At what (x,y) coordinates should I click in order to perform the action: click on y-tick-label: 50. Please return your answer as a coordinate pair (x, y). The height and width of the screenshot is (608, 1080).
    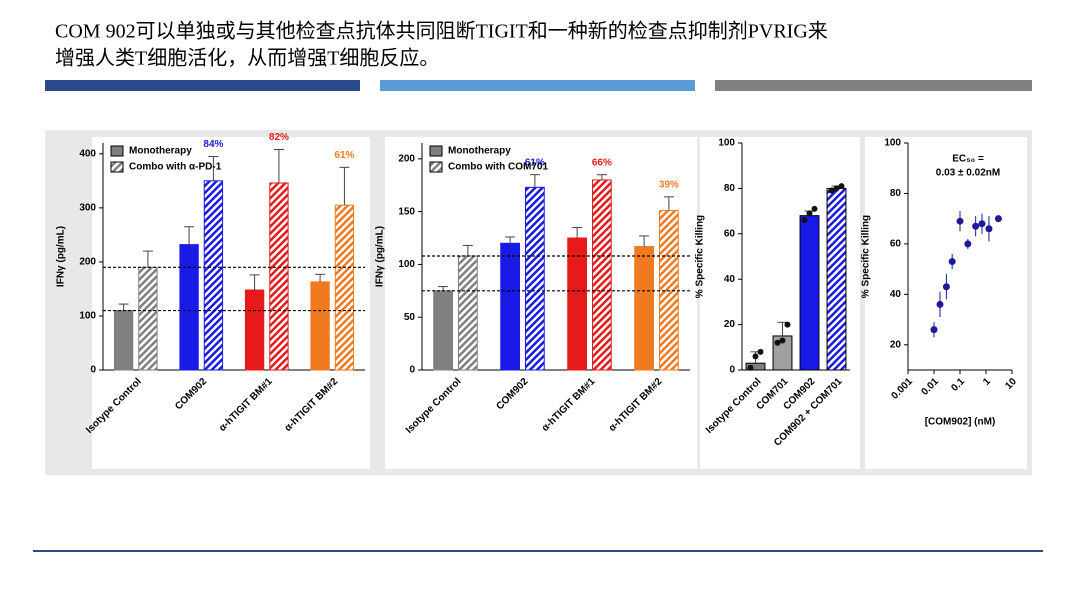
    Looking at the image, I should click on (410, 317).